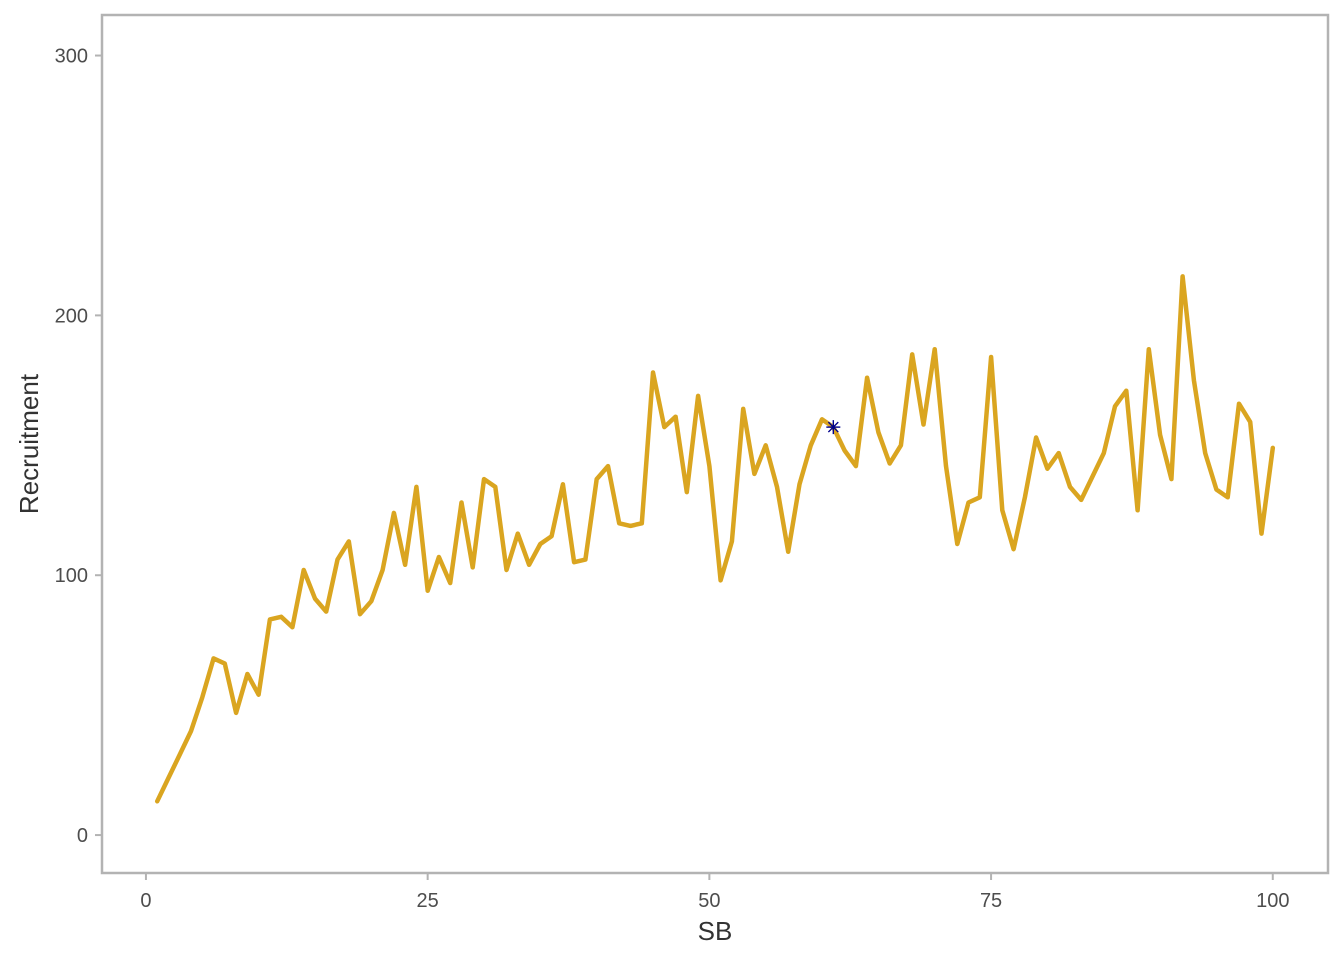  What do you see at coordinates (29, 443) in the screenshot?
I see `y-axis-title: Recruitment` at bounding box center [29, 443].